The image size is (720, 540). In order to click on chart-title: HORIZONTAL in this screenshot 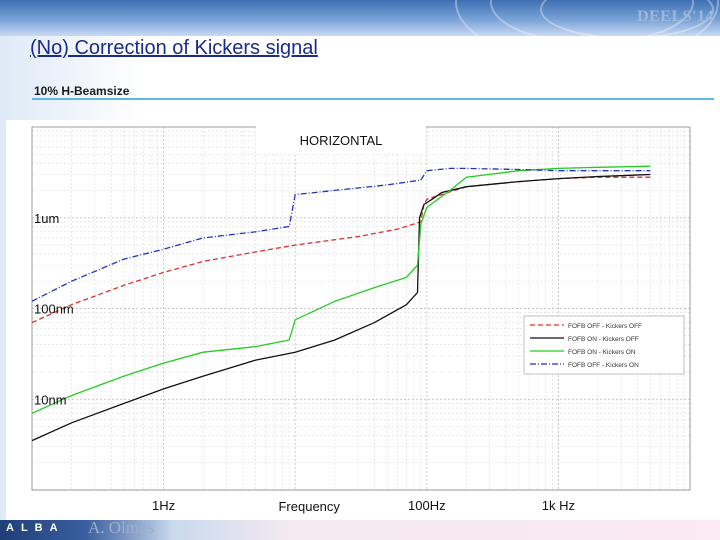, I will do `click(341, 140)`.